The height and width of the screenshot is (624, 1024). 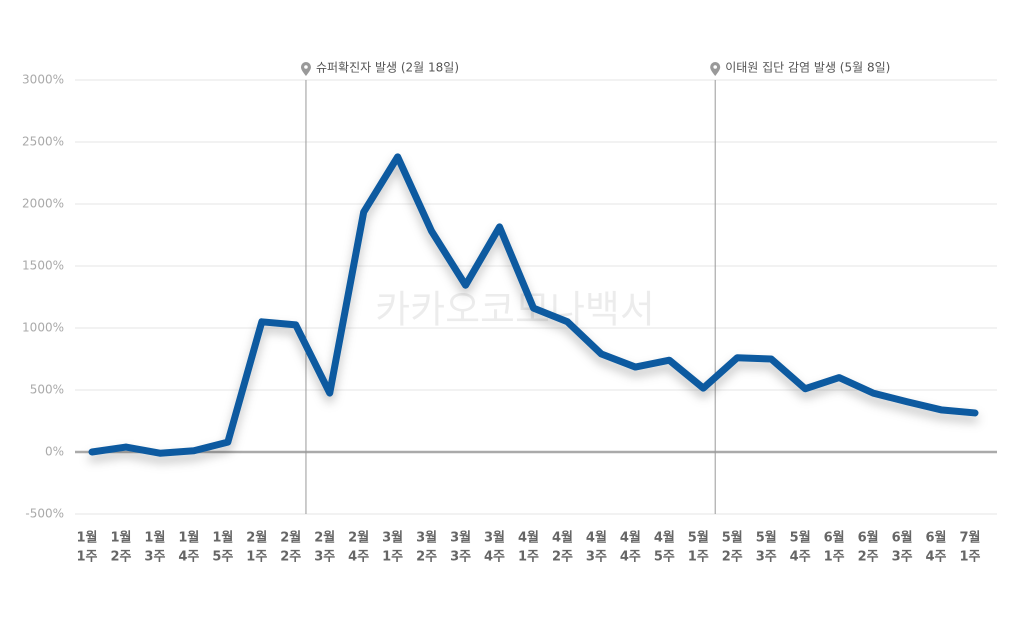 I want to click on annotation-text: 이태원 집단 감염 발생 (5월 8일), so click(x=807, y=68).